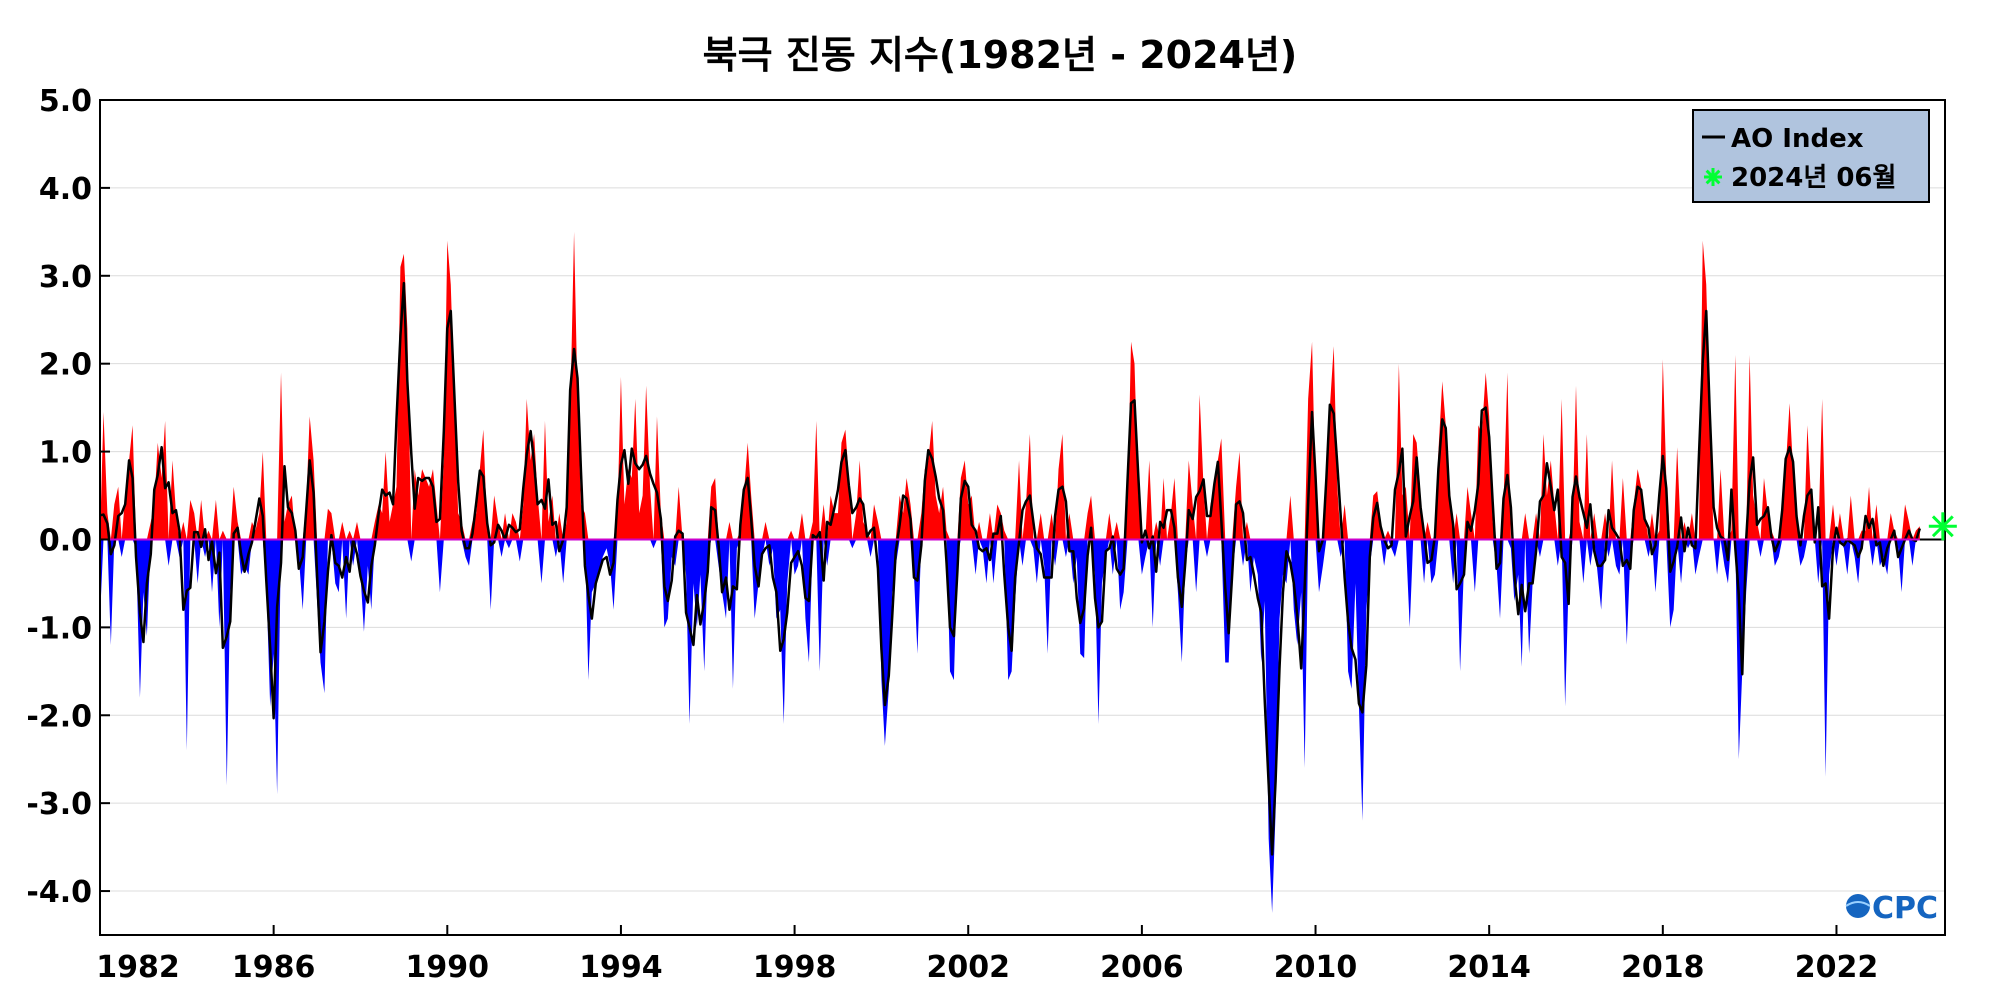  Describe the element at coordinates (59, 716) in the screenshot. I see `y-tick-label-7: -2.0` at that location.